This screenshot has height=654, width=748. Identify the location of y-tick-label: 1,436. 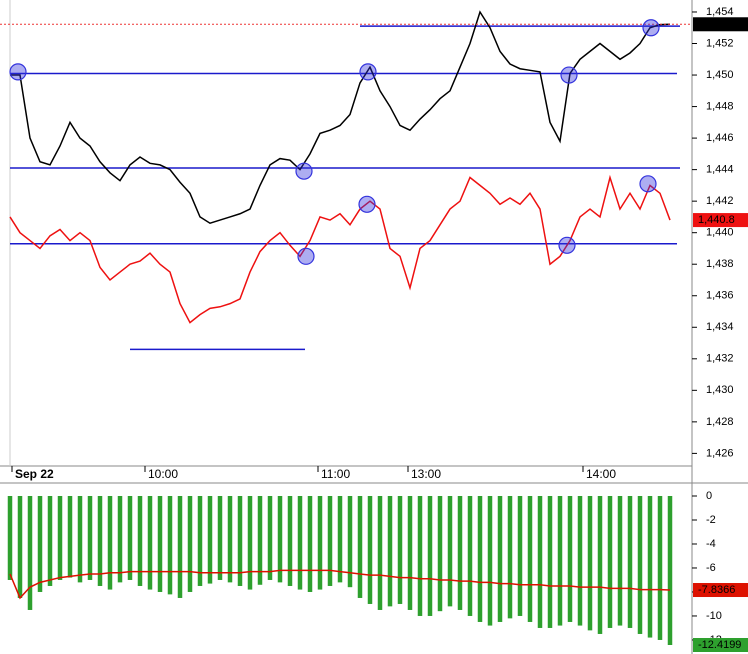
(720, 296).